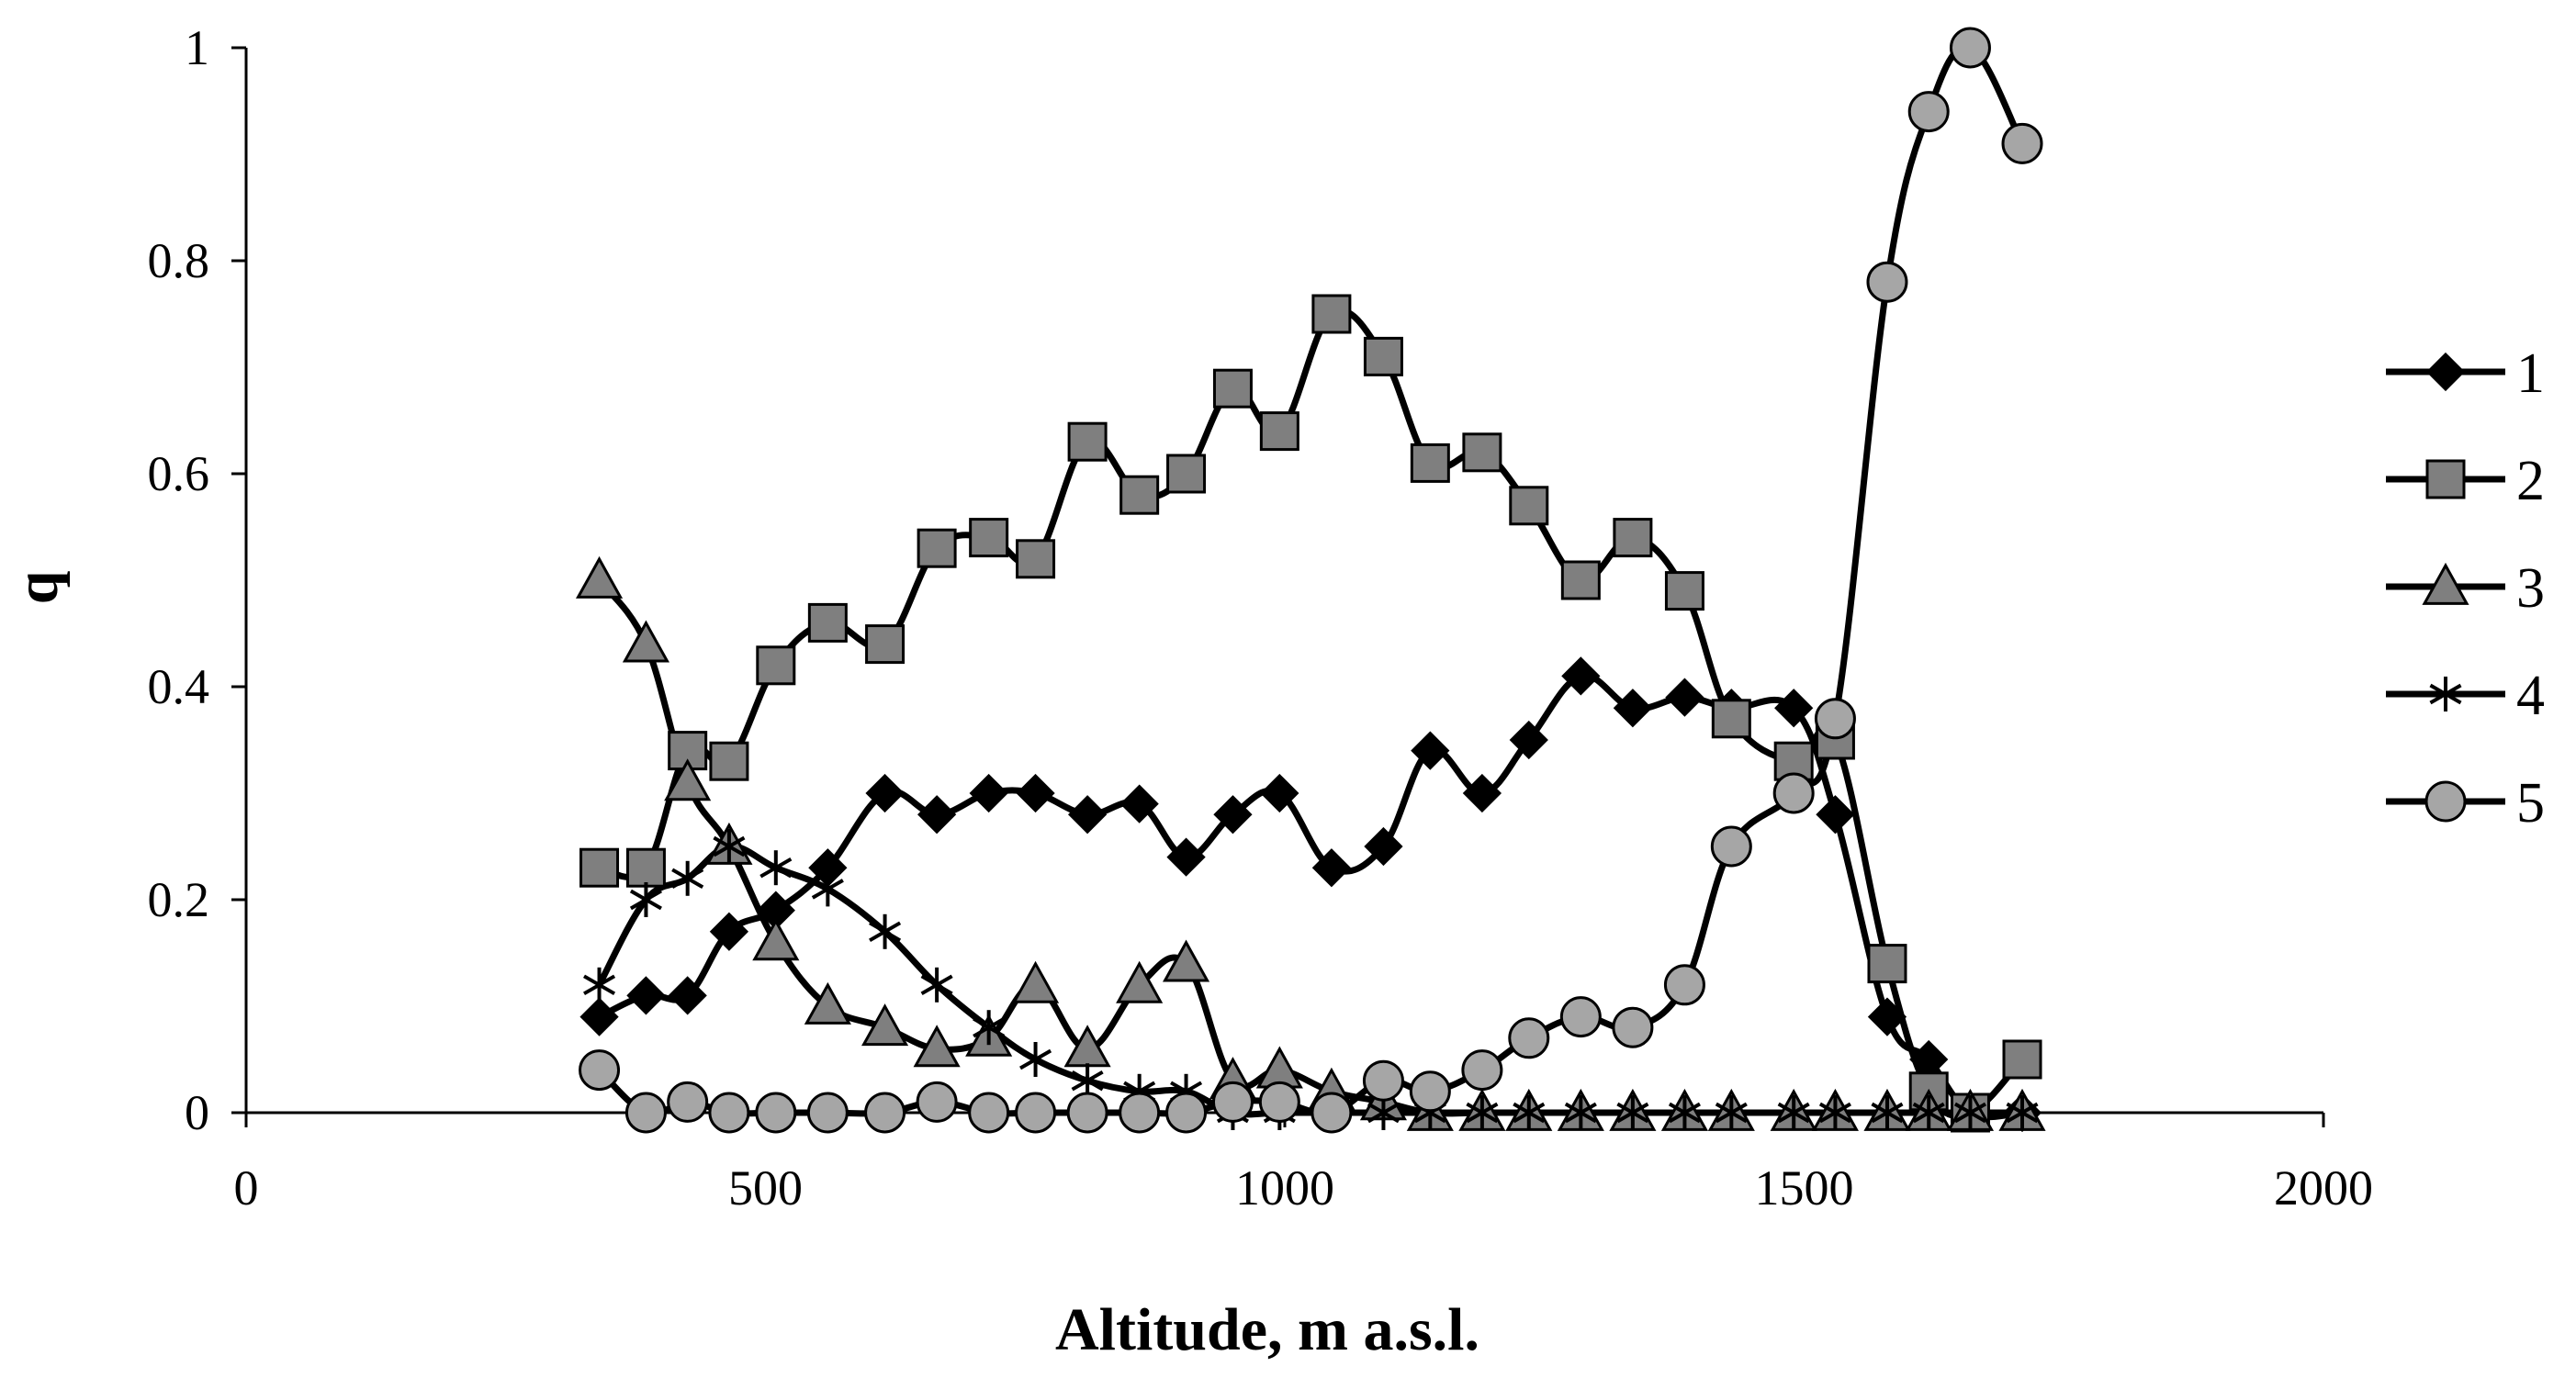 The width and height of the screenshot is (2576, 1378). Describe the element at coordinates (1267, 1329) in the screenshot. I see `x-axis-title: Altitude, m a.s.l.` at that location.